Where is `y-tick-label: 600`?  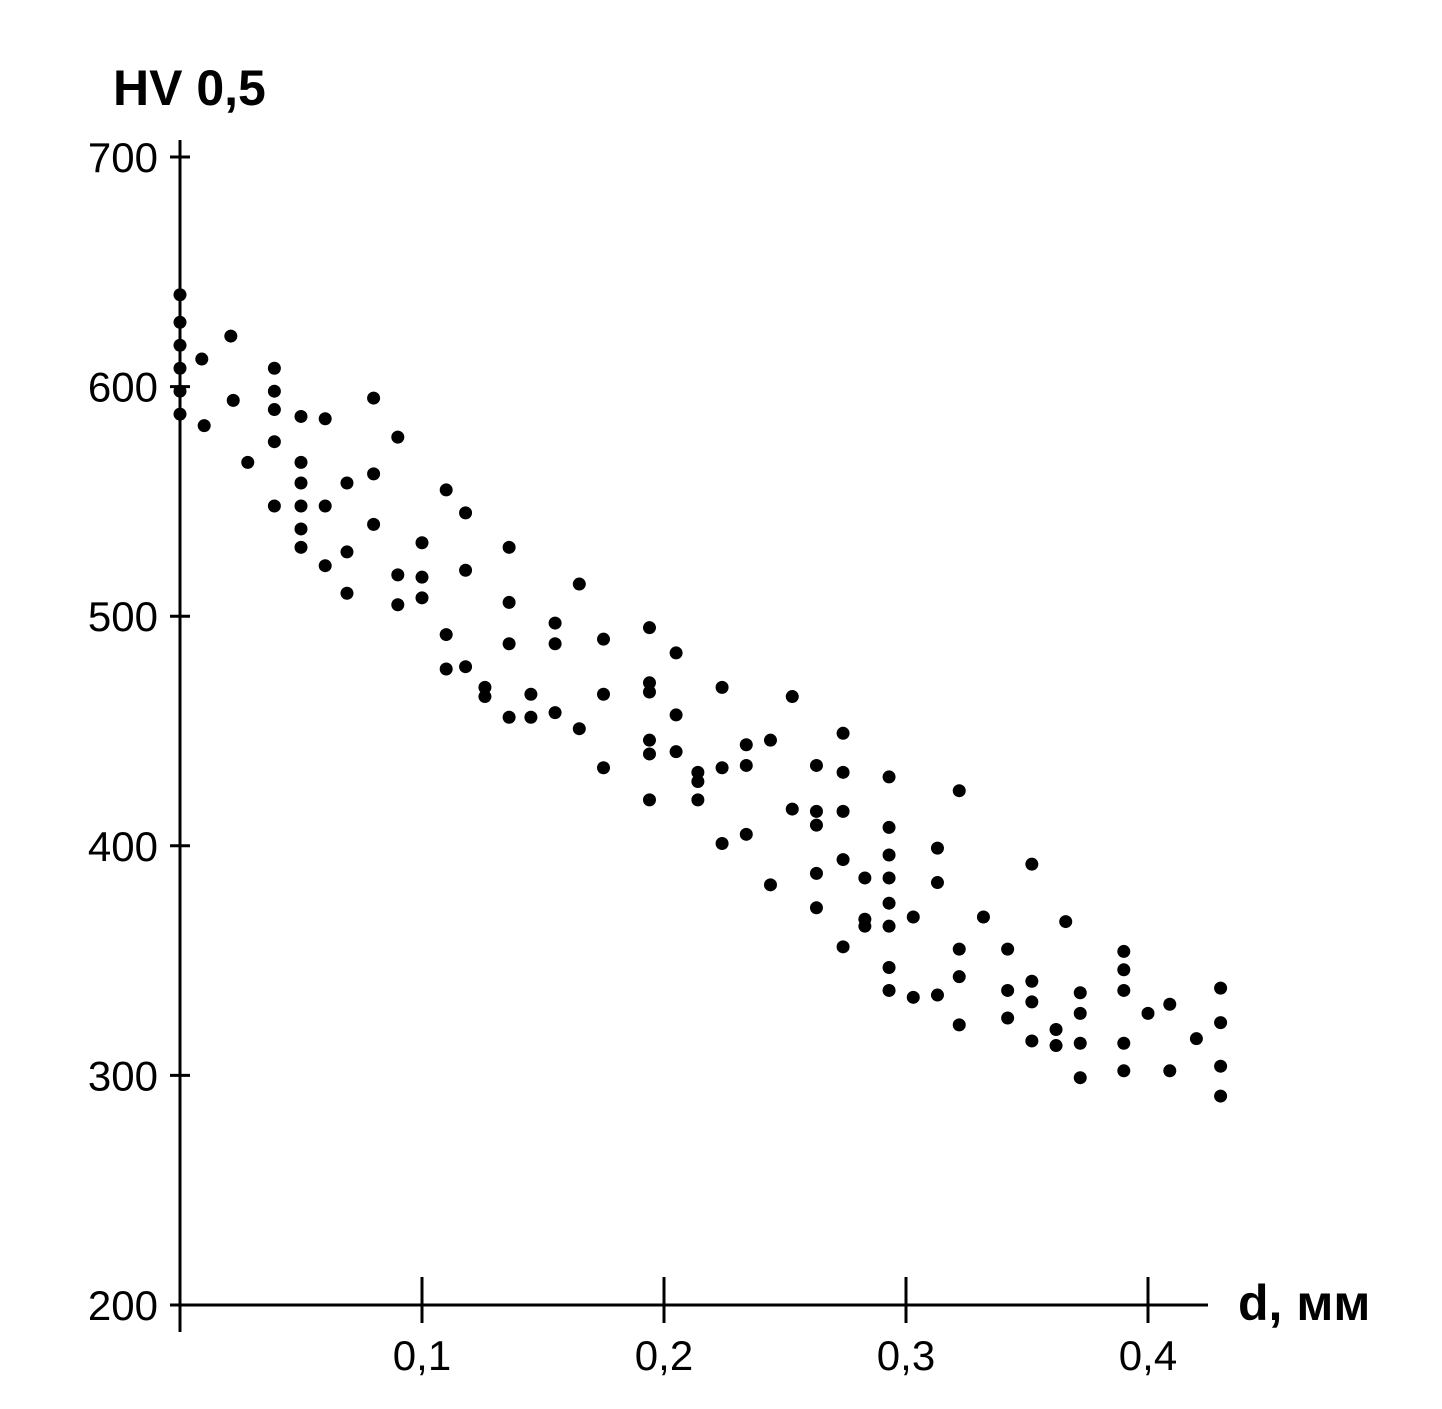 y-tick-label: 600 is located at coordinates (123, 387).